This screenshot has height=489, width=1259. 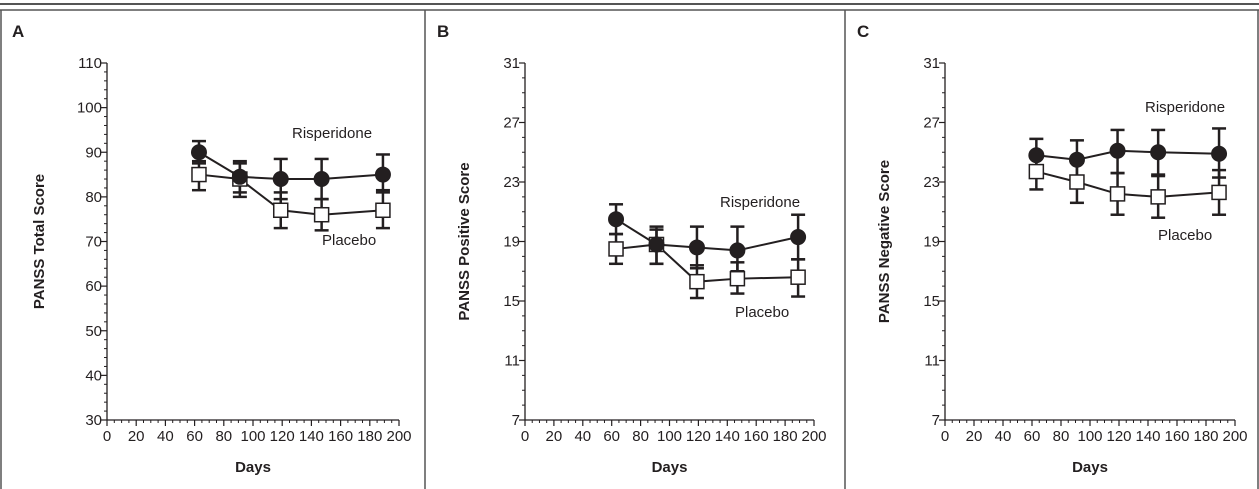 I want to click on y-tick-label: 110, so click(x=90, y=63).